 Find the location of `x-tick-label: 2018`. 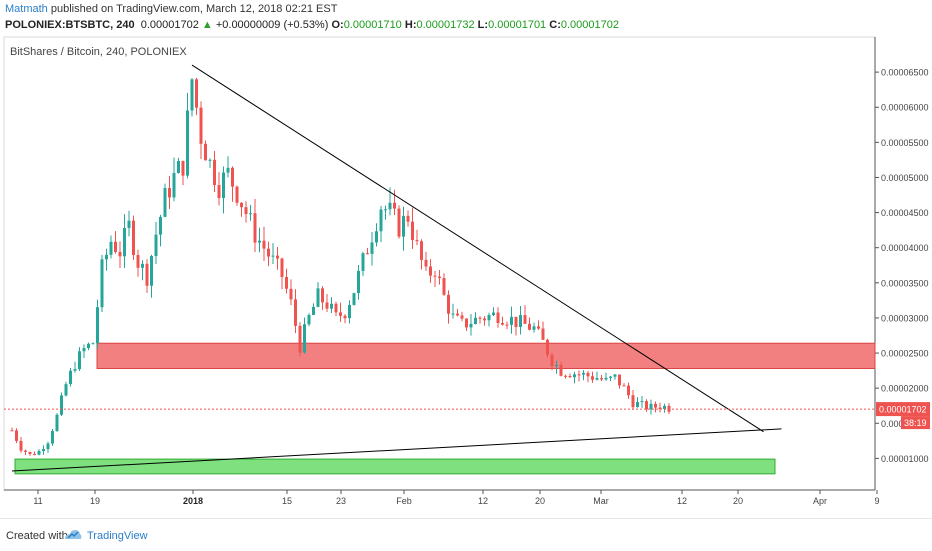

x-tick-label: 2018 is located at coordinates (193, 501).